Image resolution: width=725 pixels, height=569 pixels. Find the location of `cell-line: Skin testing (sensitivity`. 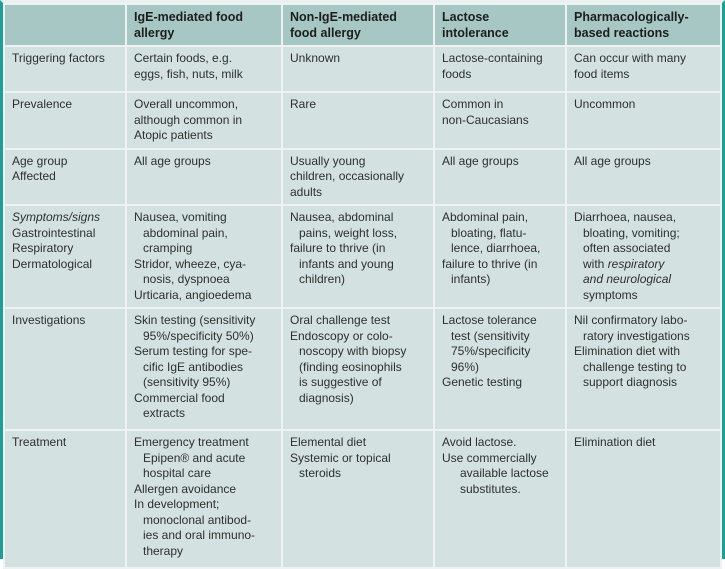

cell-line: Skin testing (sensitivity is located at coordinates (195, 320).